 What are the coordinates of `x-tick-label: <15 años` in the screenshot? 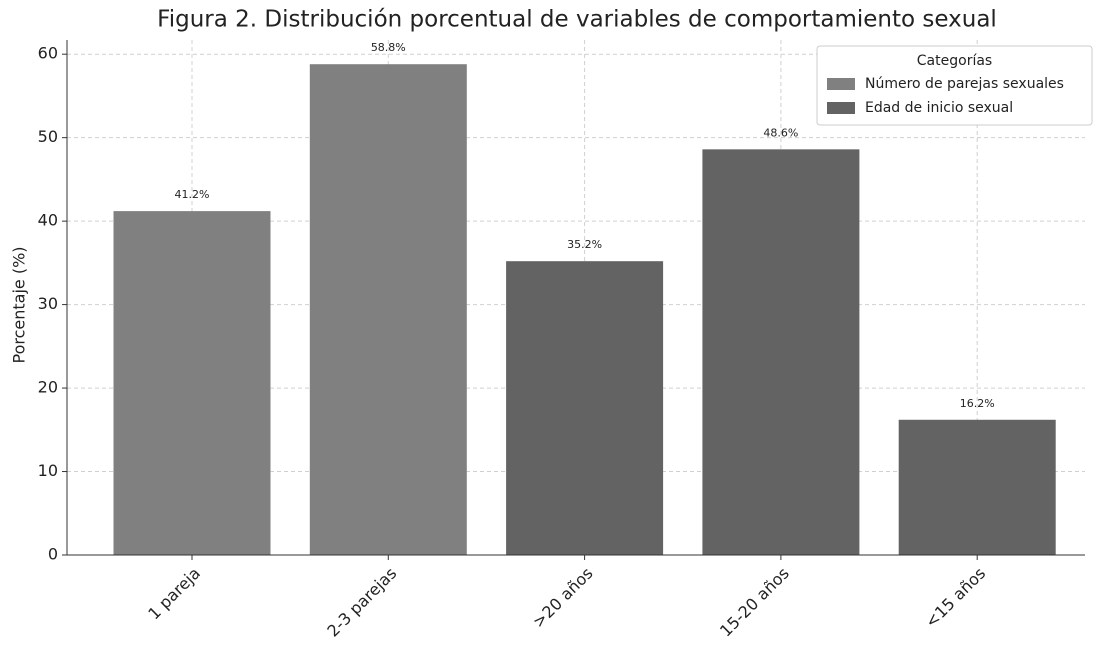 It's located at (955, 598).